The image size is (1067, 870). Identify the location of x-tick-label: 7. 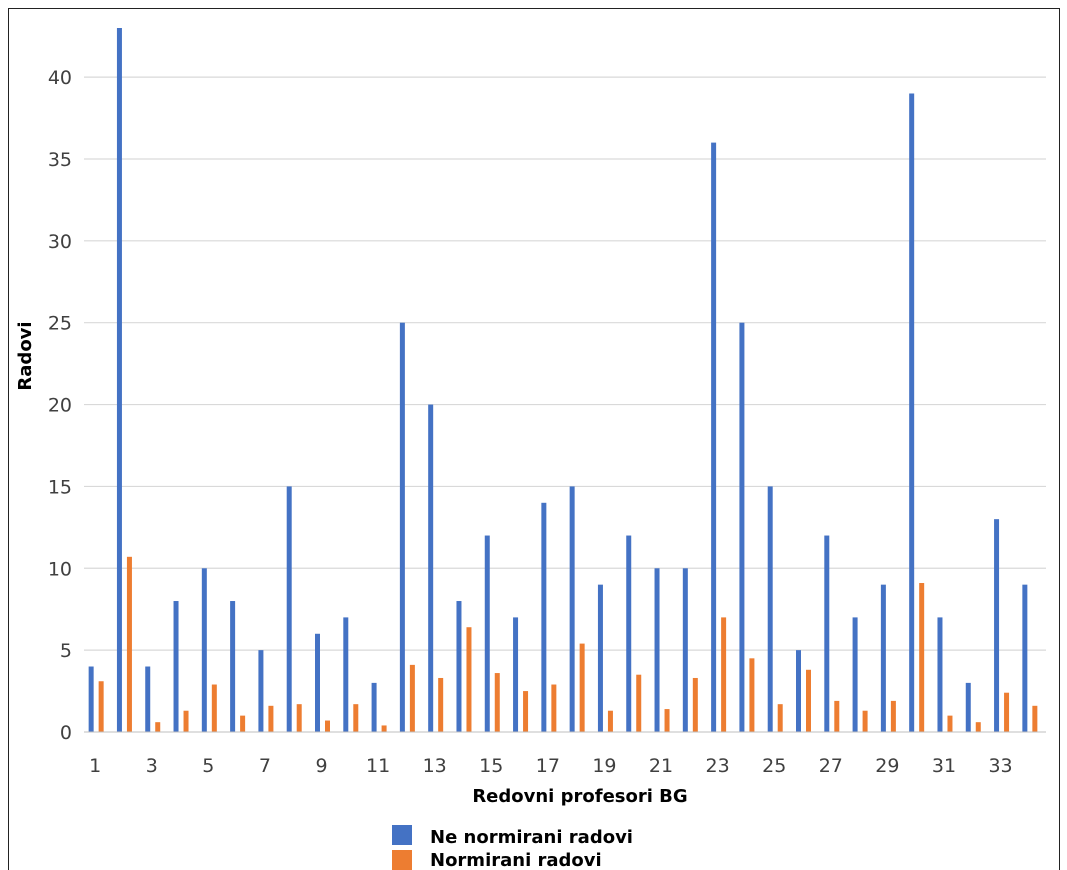
(265, 766).